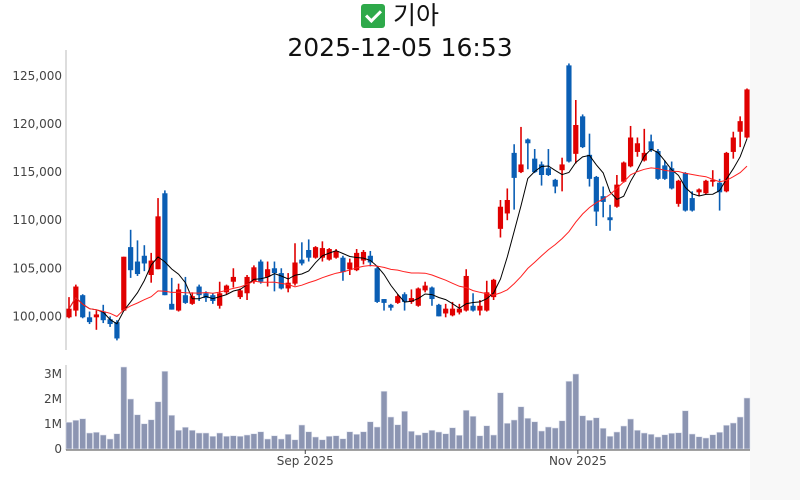  I want to click on volume-tick-label: 1M, so click(53, 424).